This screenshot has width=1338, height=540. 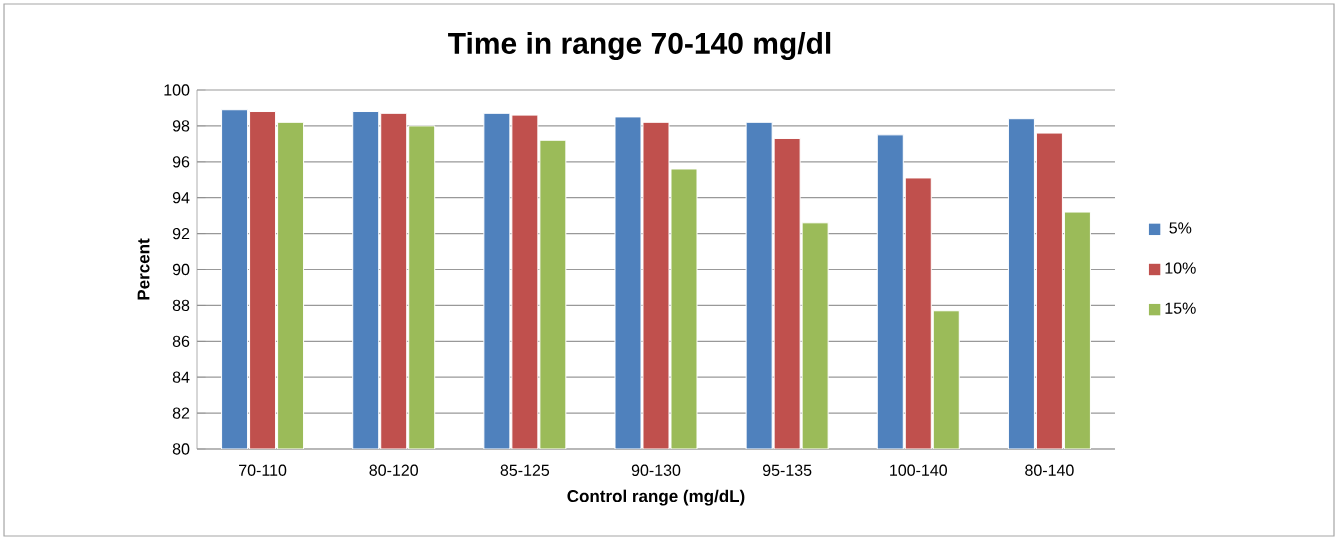 I want to click on y-tick-label: 88, so click(x=181, y=305).